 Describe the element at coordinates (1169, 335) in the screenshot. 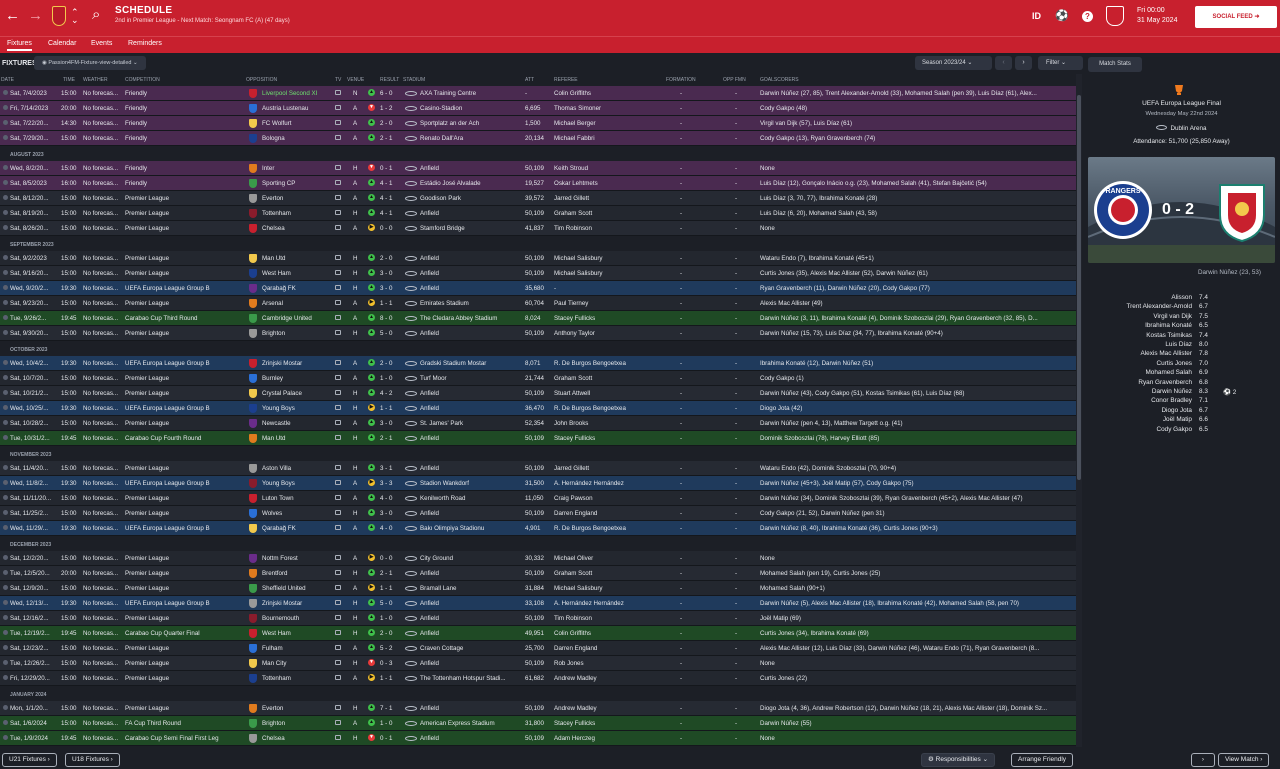

I see `player-name: Kostas Tsimikas` at that location.